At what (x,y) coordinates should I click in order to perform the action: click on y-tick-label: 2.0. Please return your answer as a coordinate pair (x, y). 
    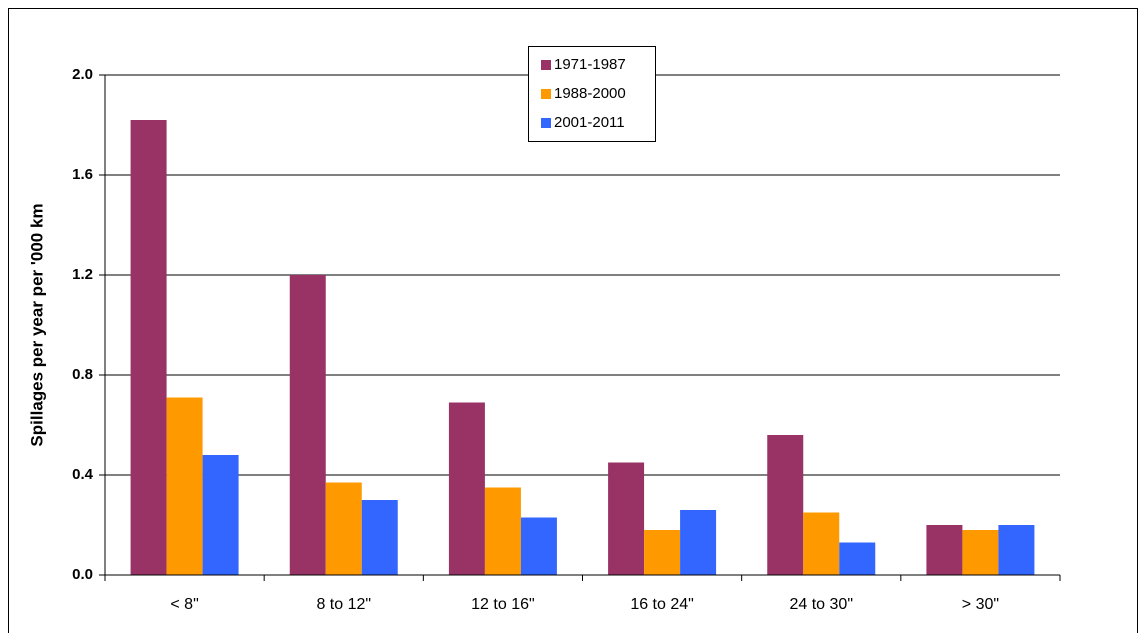
    Looking at the image, I should click on (82, 74).